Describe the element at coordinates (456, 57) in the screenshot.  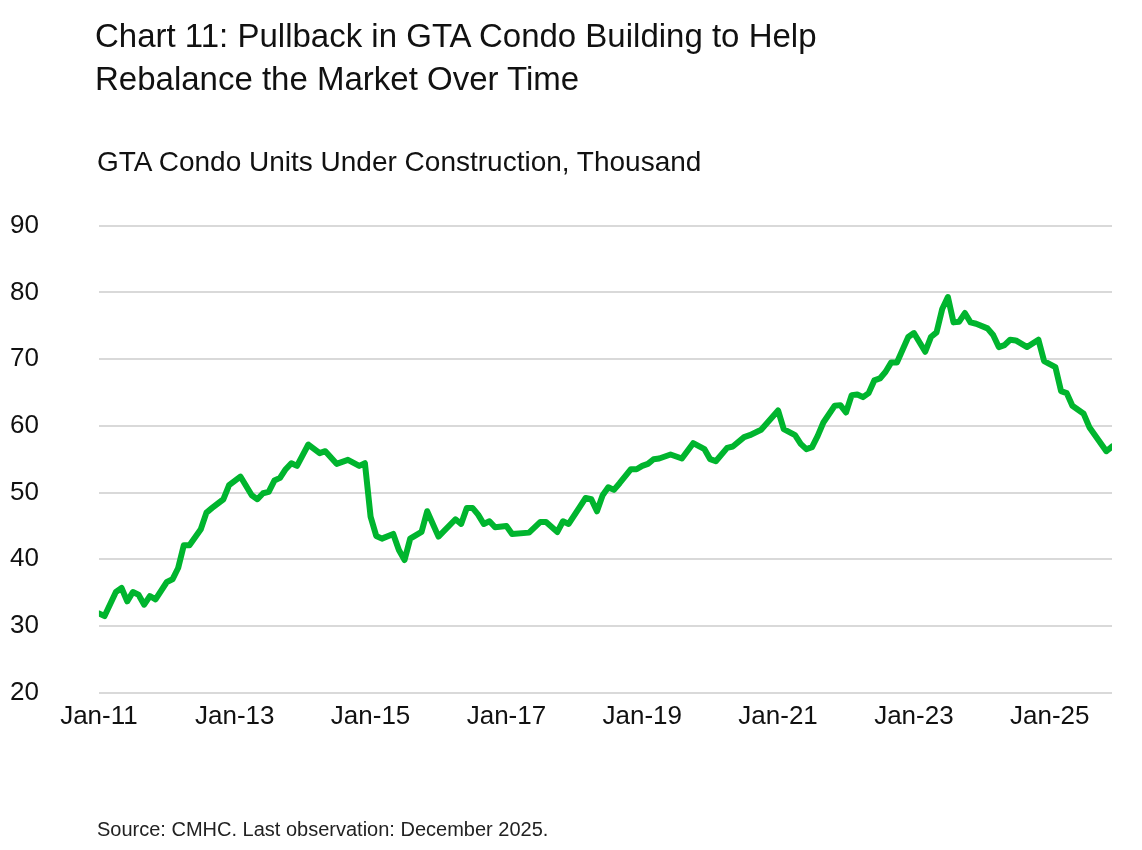
I see `chart-title: Chart 11: Pullback in GTA Condo Building to Help Rebalance the Market Over Time` at that location.